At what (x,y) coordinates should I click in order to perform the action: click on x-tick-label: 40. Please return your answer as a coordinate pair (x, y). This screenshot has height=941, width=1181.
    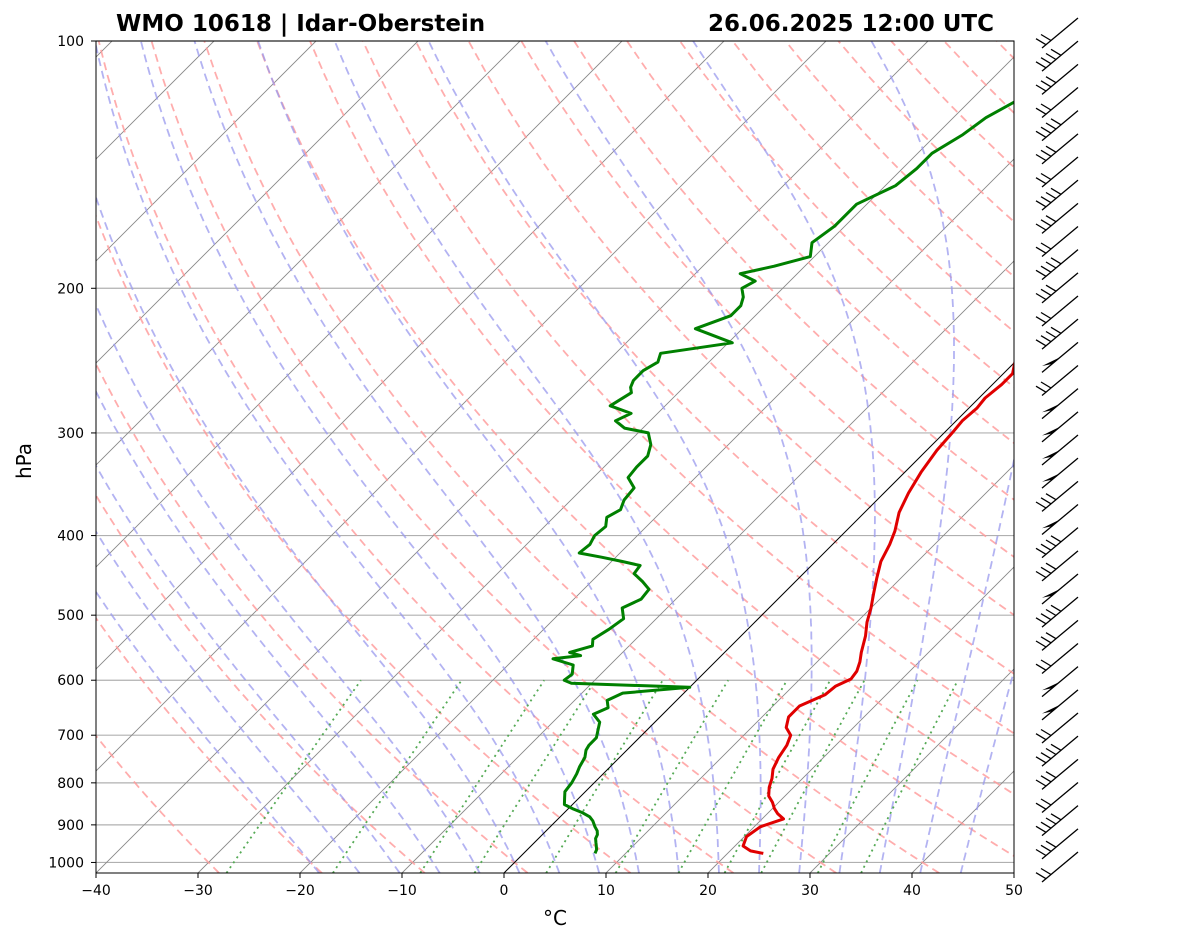
    Looking at the image, I should click on (912, 891).